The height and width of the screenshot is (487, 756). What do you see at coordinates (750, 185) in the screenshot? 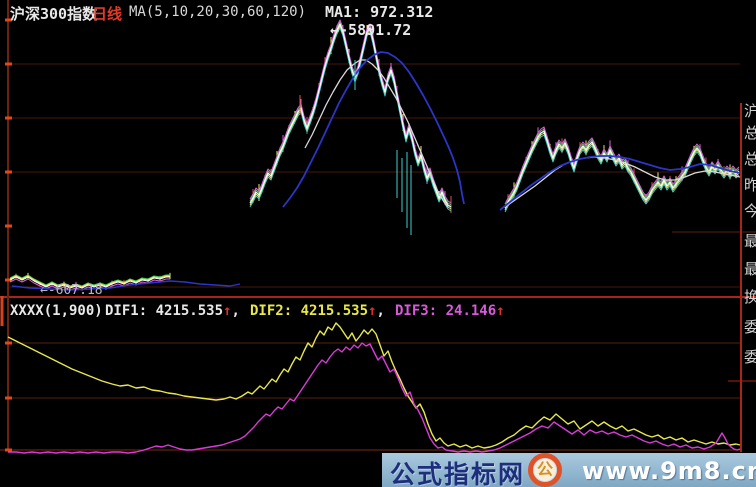
I see `quote-panel-label: 昨` at bounding box center [750, 185].